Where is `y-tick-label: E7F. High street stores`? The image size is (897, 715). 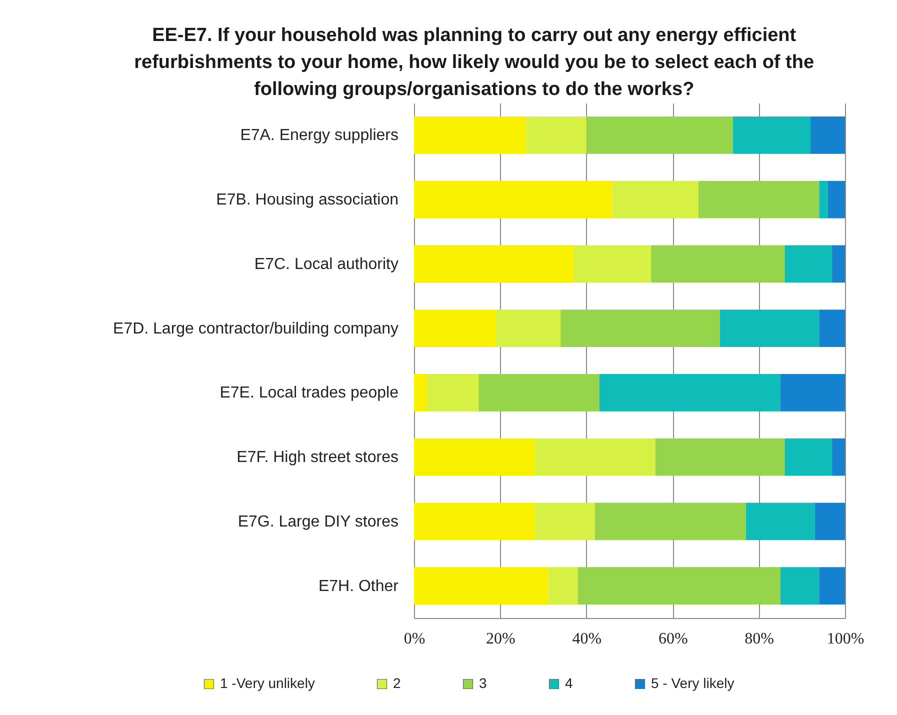 y-tick-label: E7F. High street stores is located at coordinates (317, 457).